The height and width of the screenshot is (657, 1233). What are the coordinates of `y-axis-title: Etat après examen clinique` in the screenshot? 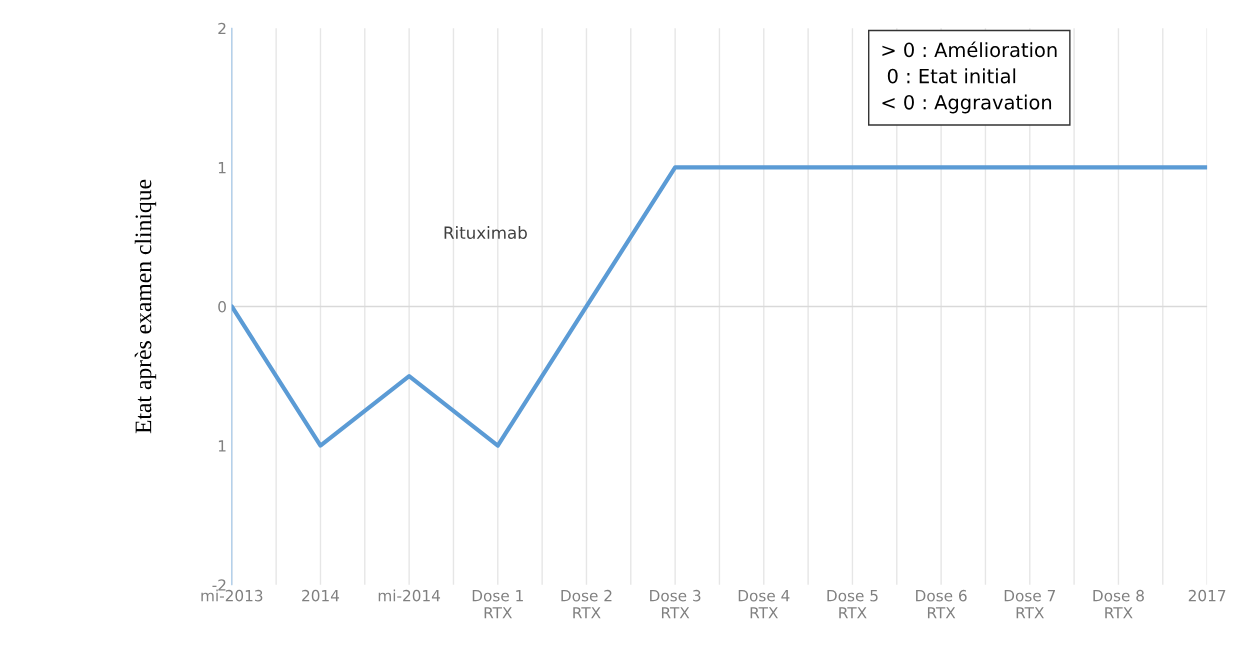 It's located at (145, 306).